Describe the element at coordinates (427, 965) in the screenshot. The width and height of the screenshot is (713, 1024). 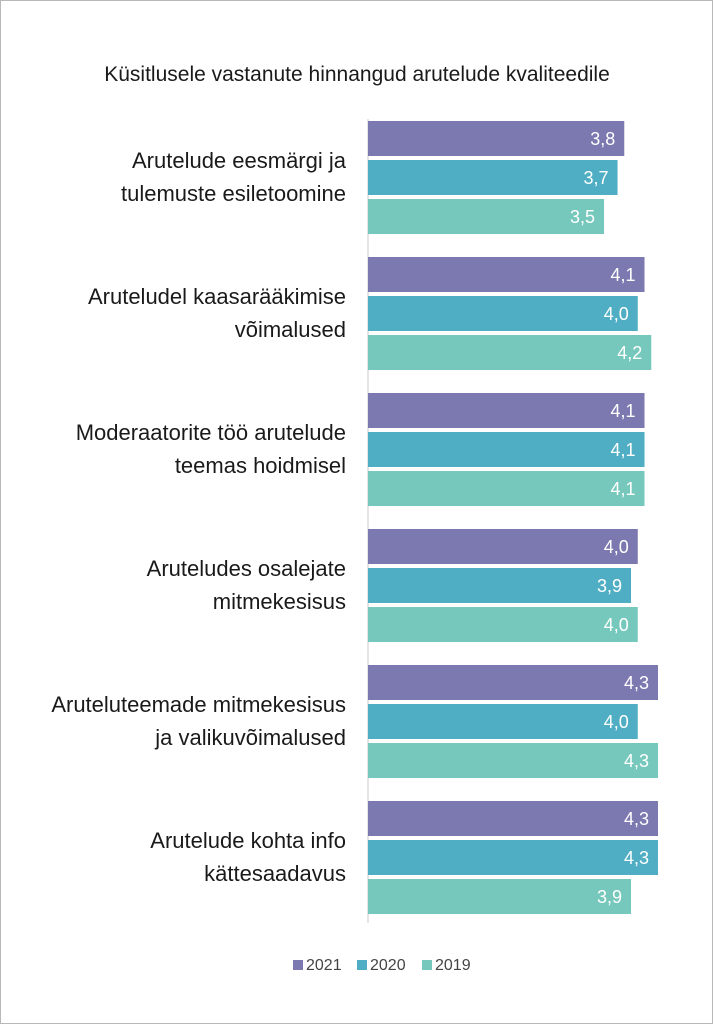
I see `legend-swatch-2019` at that location.